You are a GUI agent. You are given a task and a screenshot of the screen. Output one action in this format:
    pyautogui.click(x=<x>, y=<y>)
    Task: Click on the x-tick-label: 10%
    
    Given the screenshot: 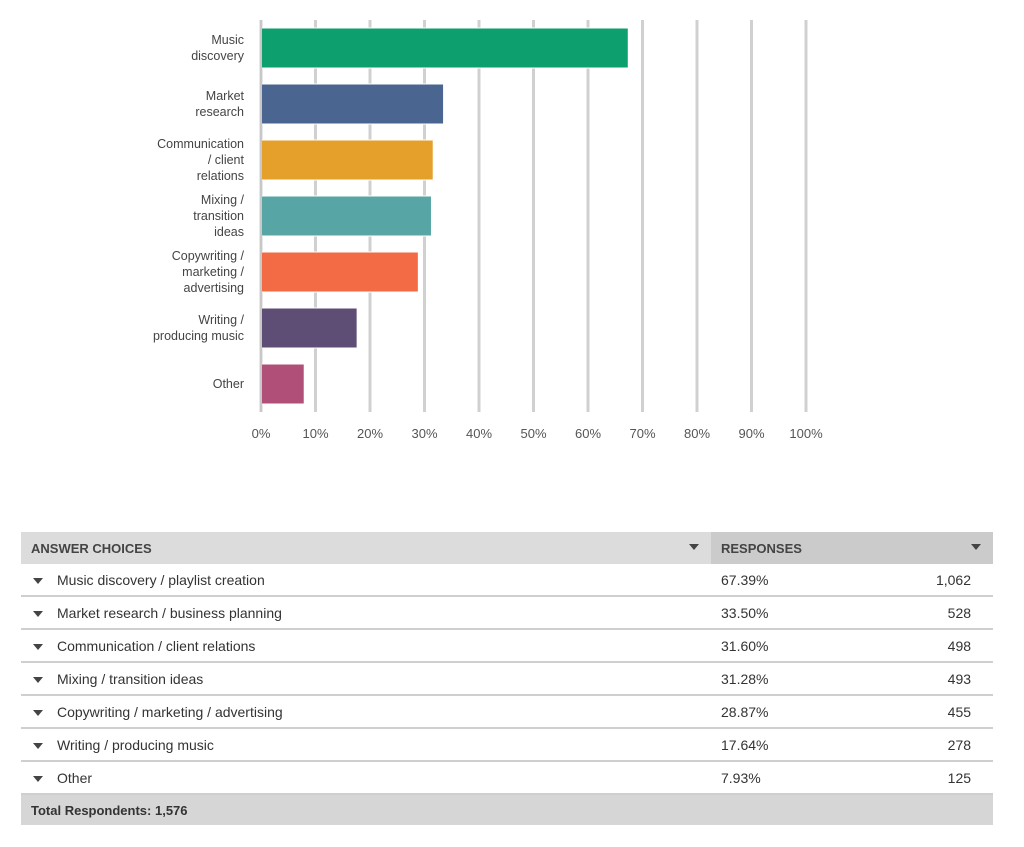 What is the action you would take?
    pyautogui.click(x=315, y=433)
    